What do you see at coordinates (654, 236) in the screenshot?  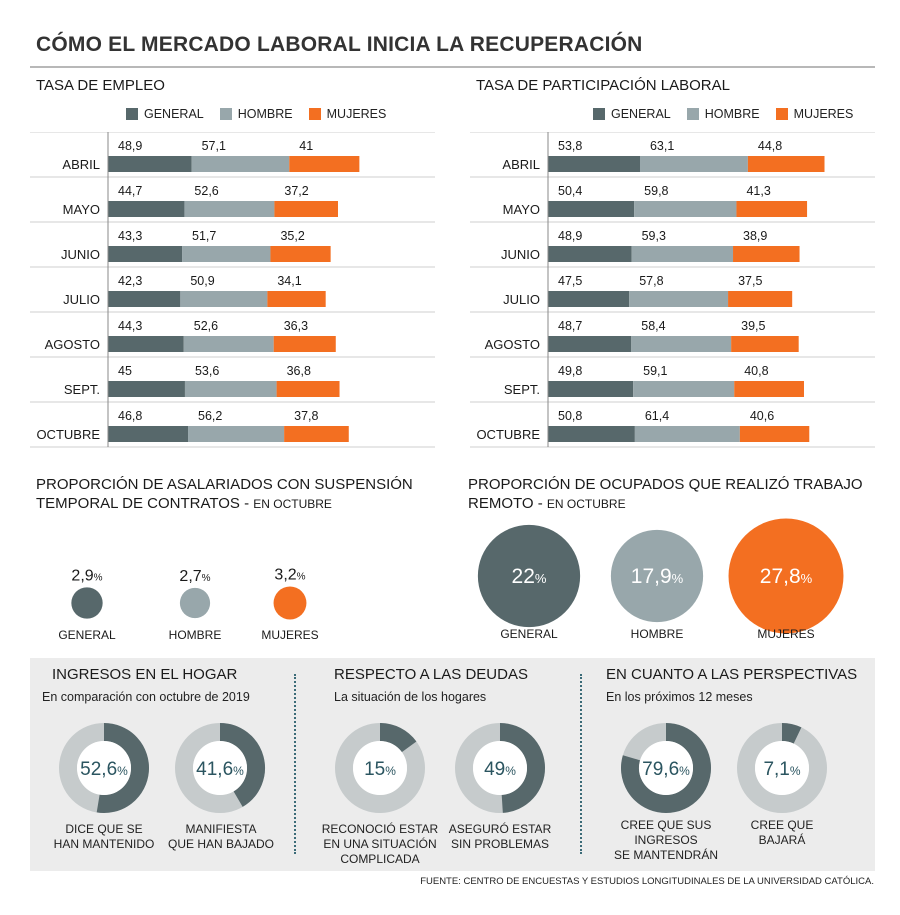 I see `data-label: 59,3` at bounding box center [654, 236].